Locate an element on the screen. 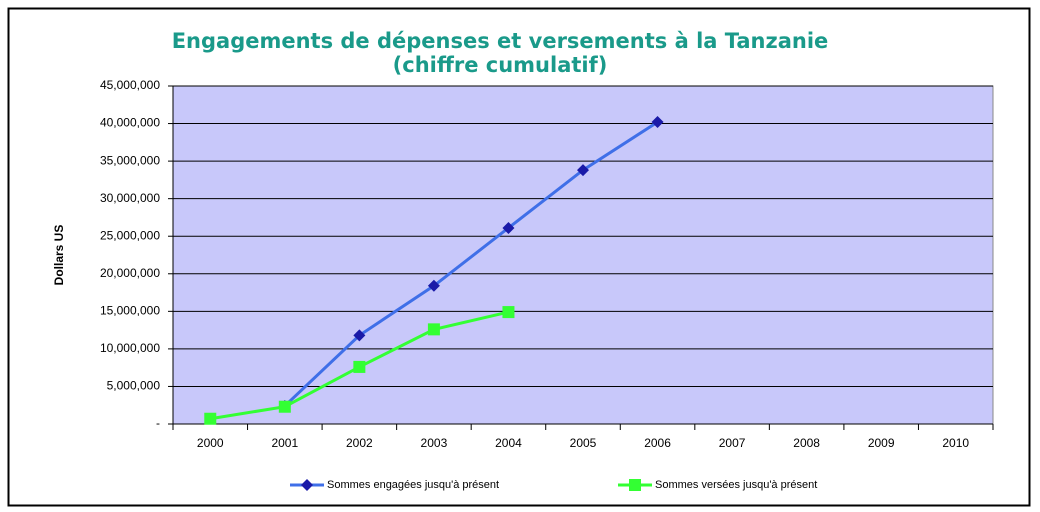 This screenshot has width=1040, height=512. y-tick-label: 20,000,000 is located at coordinates (130, 273).